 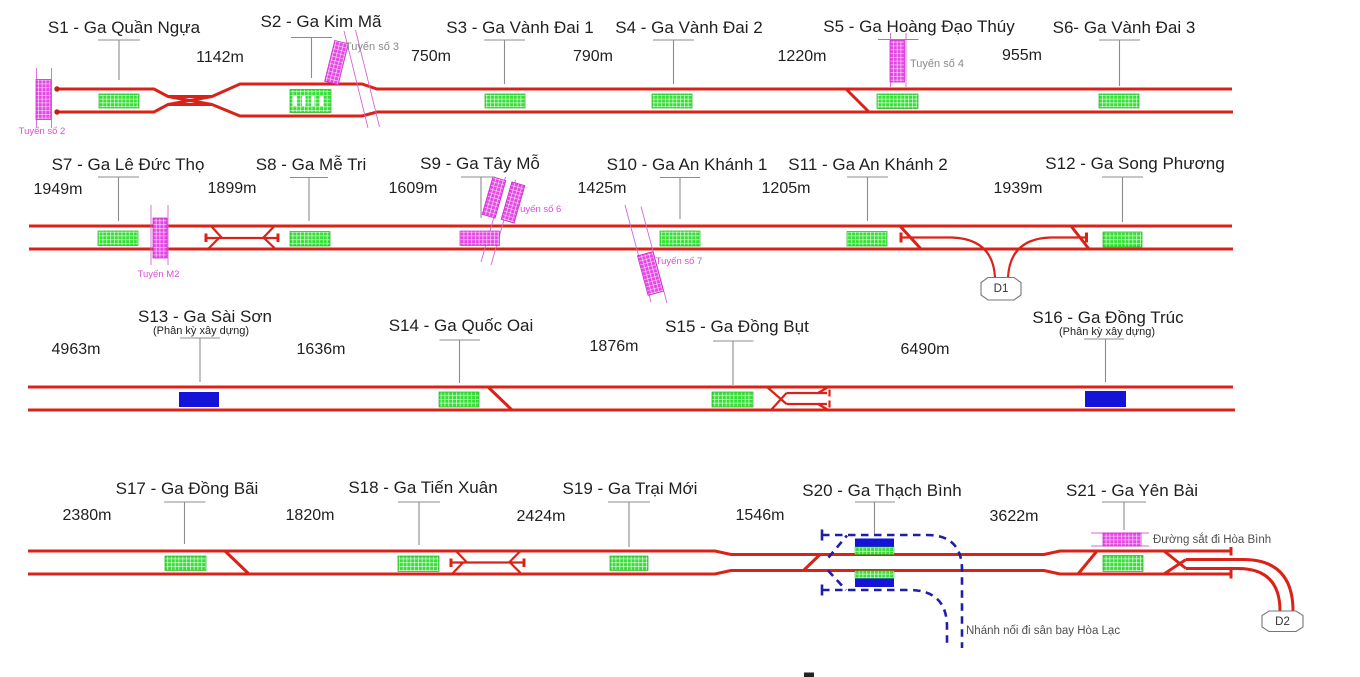 I want to click on station-s1-platform, so click(x=119, y=101).